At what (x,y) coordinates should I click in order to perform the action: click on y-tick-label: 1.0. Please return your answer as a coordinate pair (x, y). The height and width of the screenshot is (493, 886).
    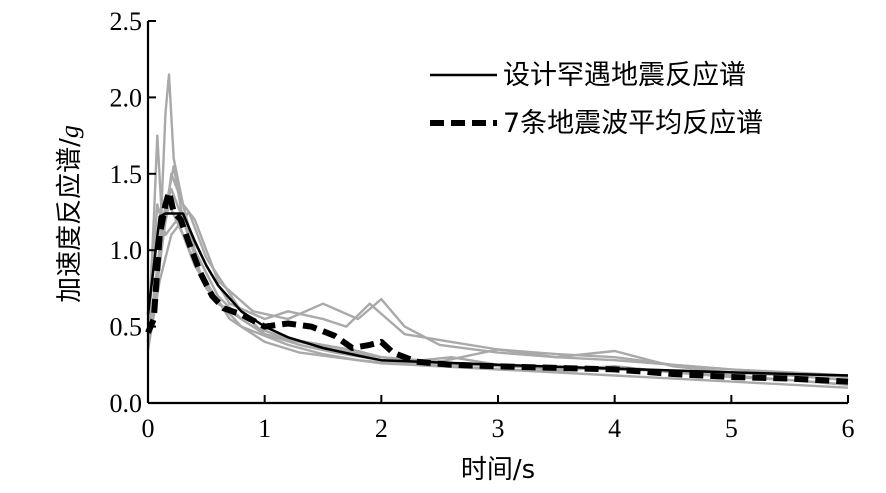
    Looking at the image, I should click on (126, 250).